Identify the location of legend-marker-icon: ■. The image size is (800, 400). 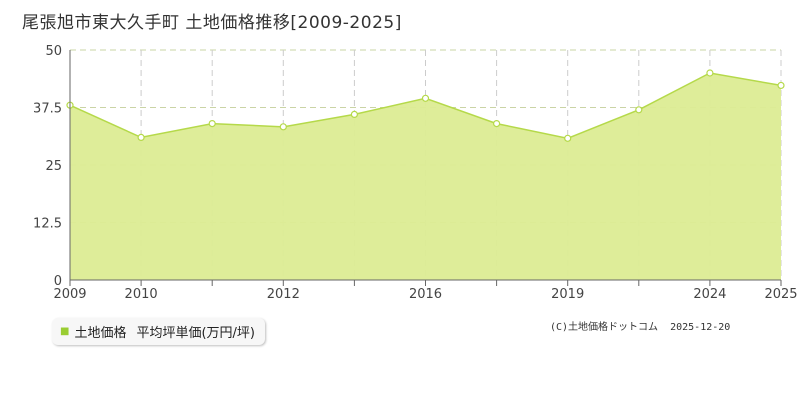
(65, 331).